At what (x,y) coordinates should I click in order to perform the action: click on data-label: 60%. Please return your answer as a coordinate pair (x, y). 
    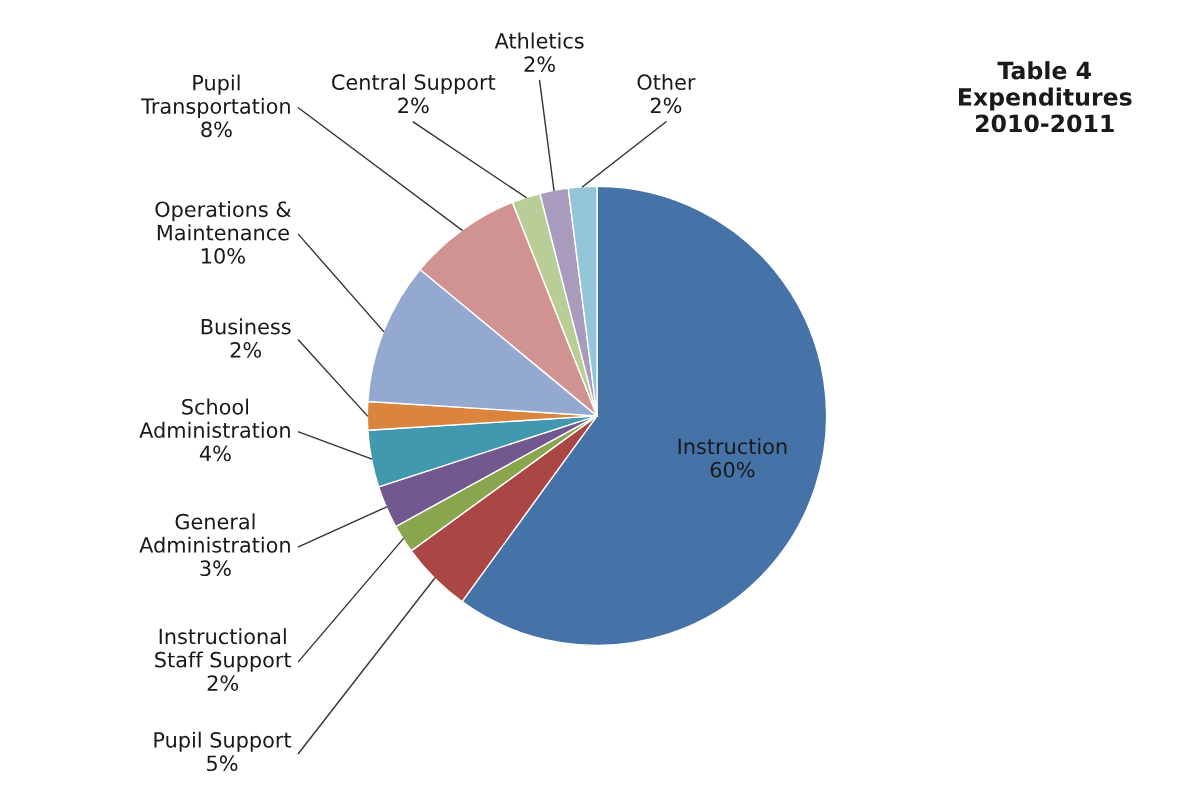
    Looking at the image, I should click on (732, 469).